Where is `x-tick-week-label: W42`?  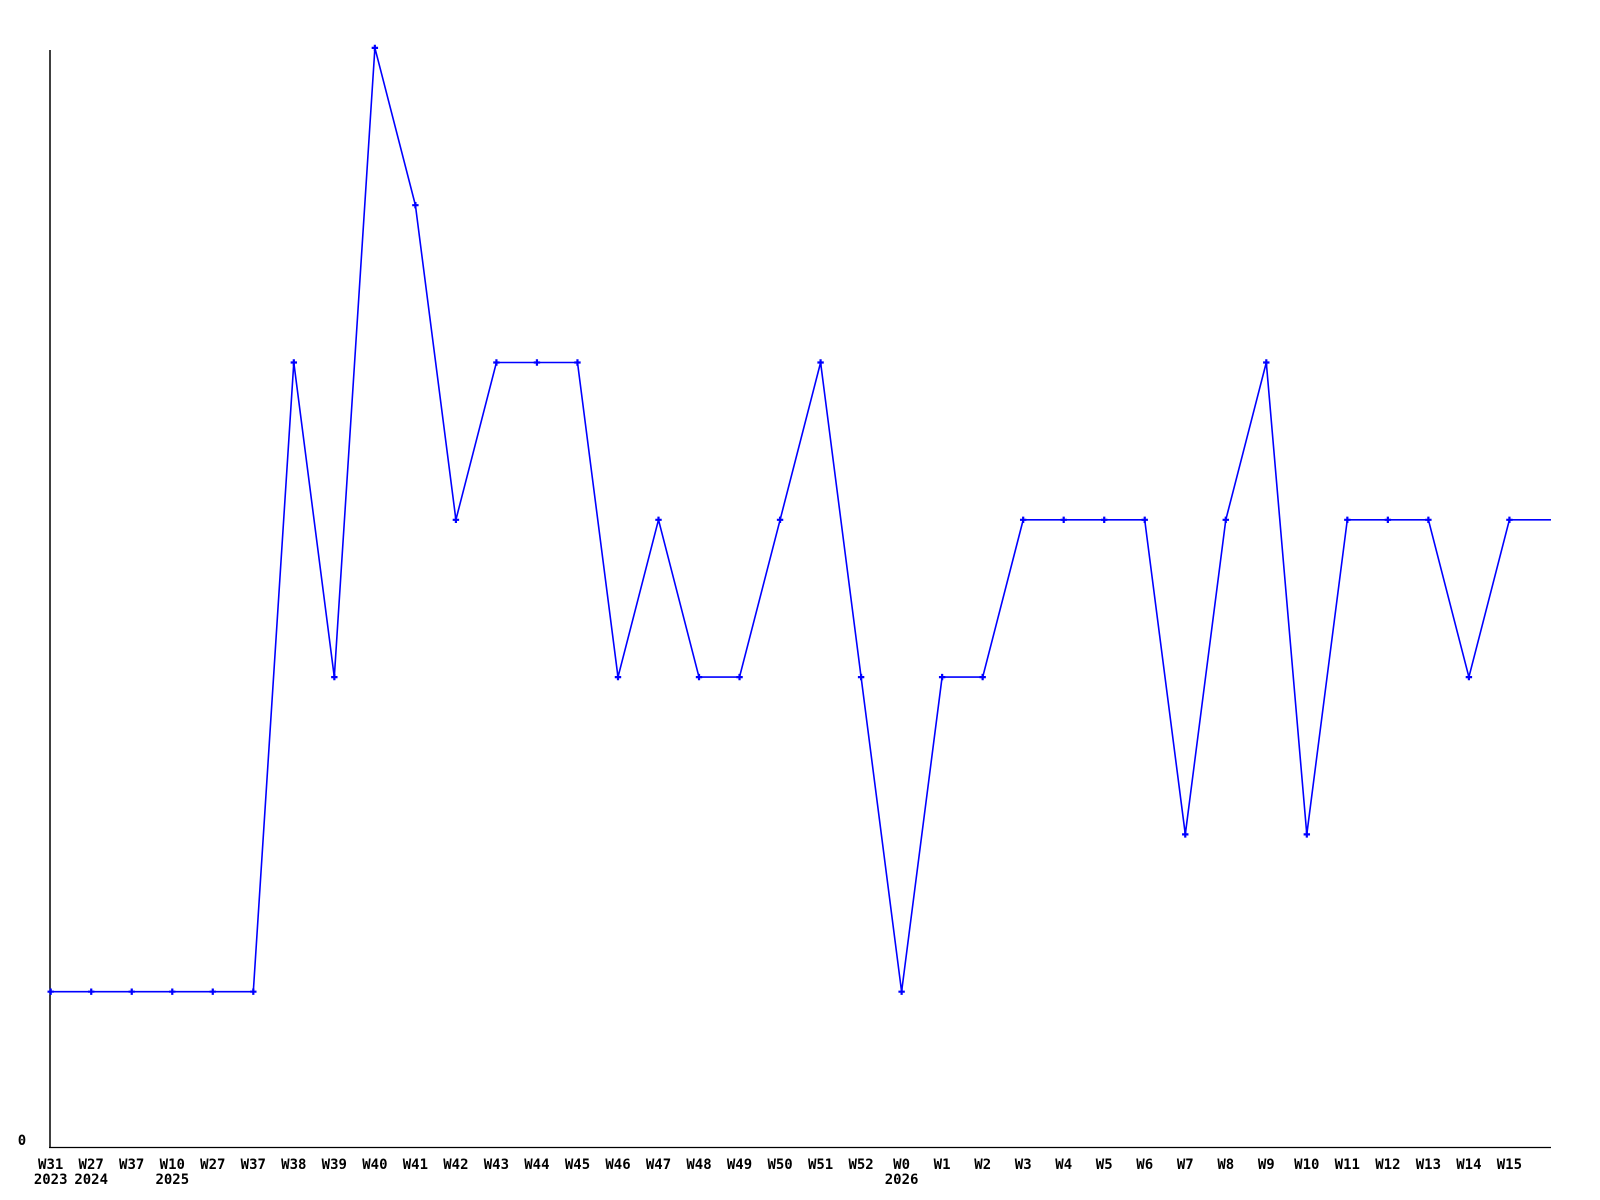 x-tick-week-label: W42 is located at coordinates (455, 1165).